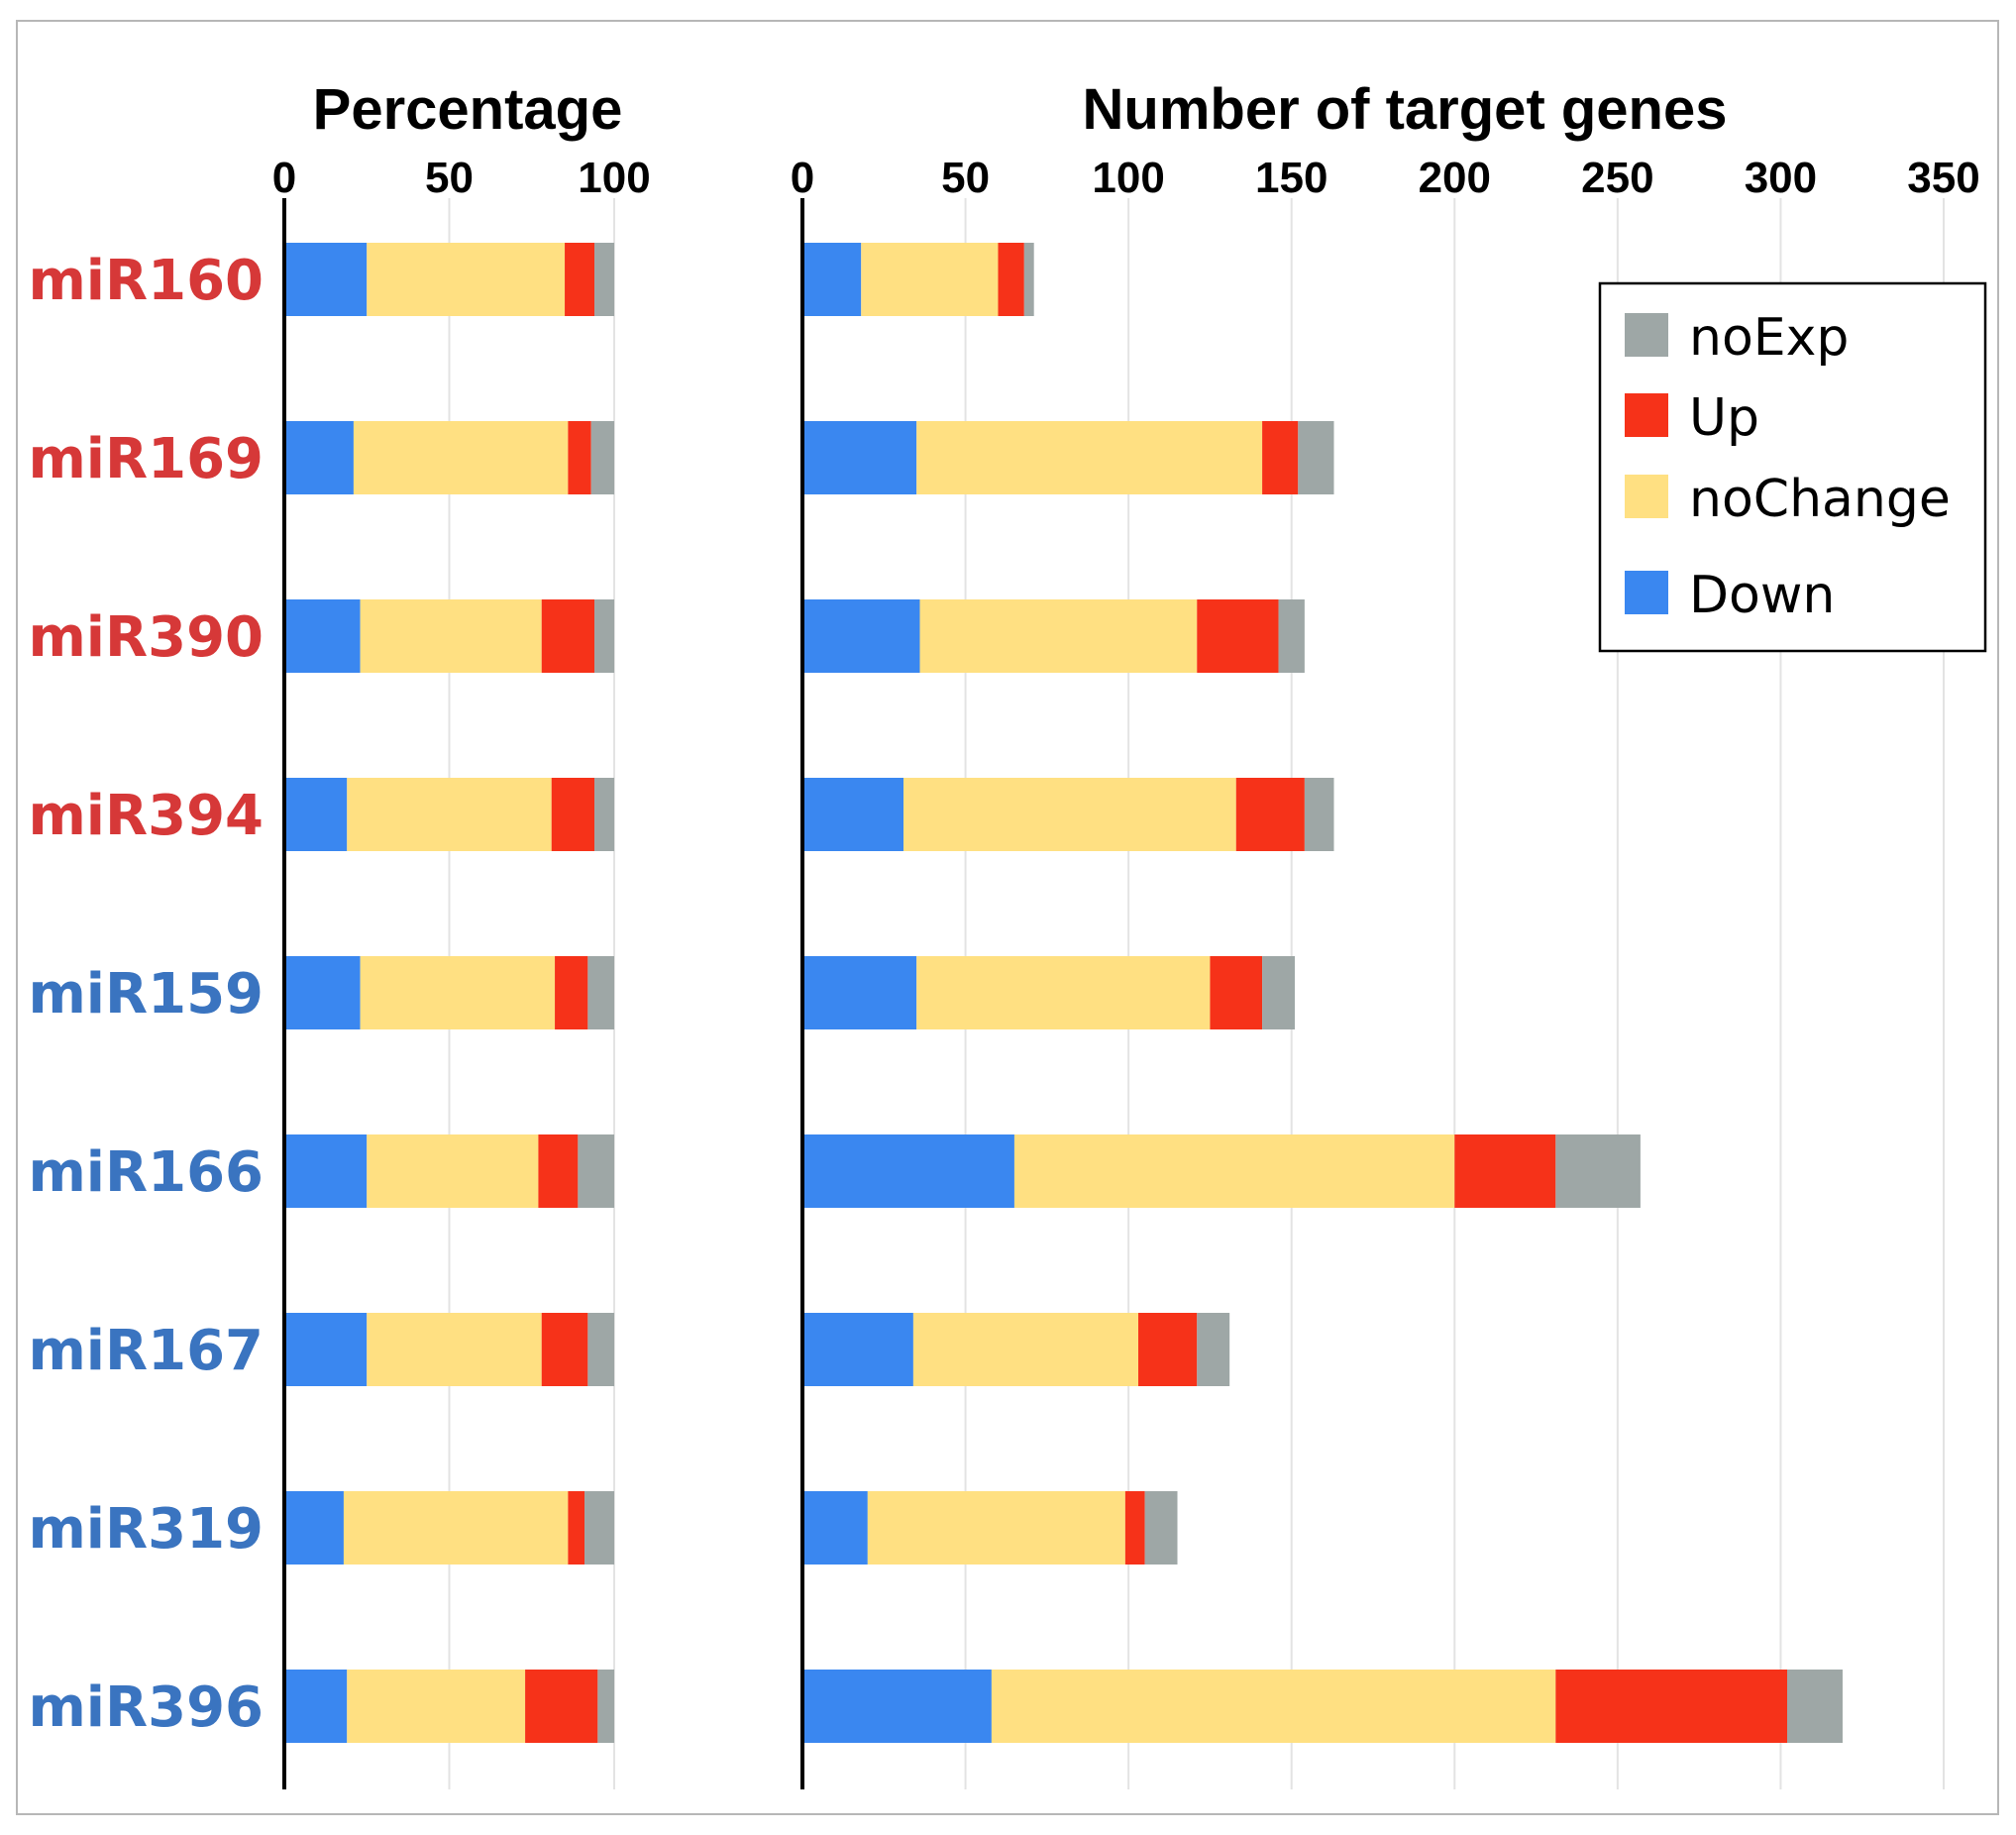  I want to click on percentage-title: Percentage, so click(468, 109).